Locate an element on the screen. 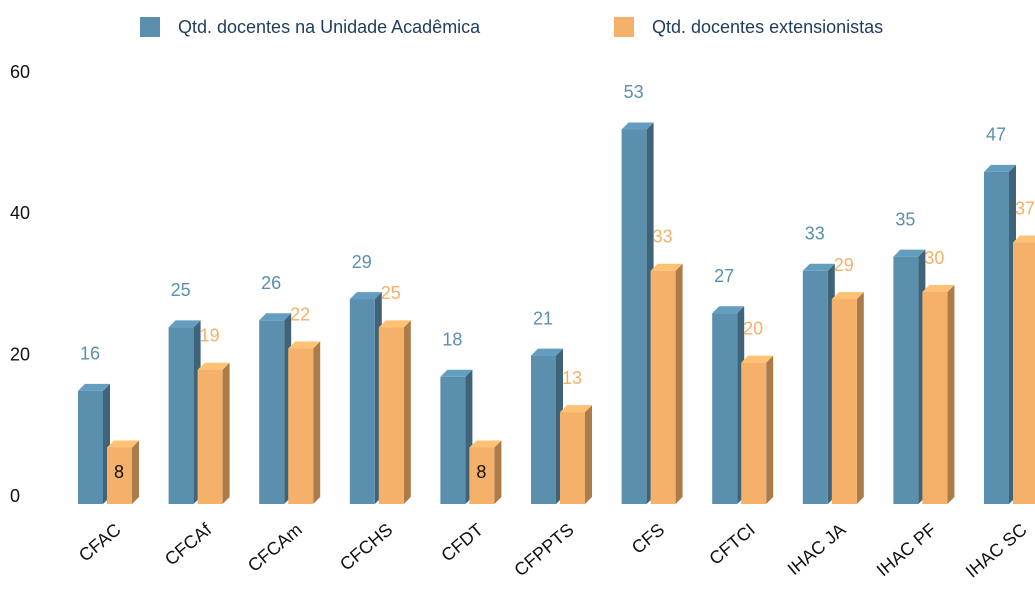  data-label: 29 is located at coordinates (844, 265).